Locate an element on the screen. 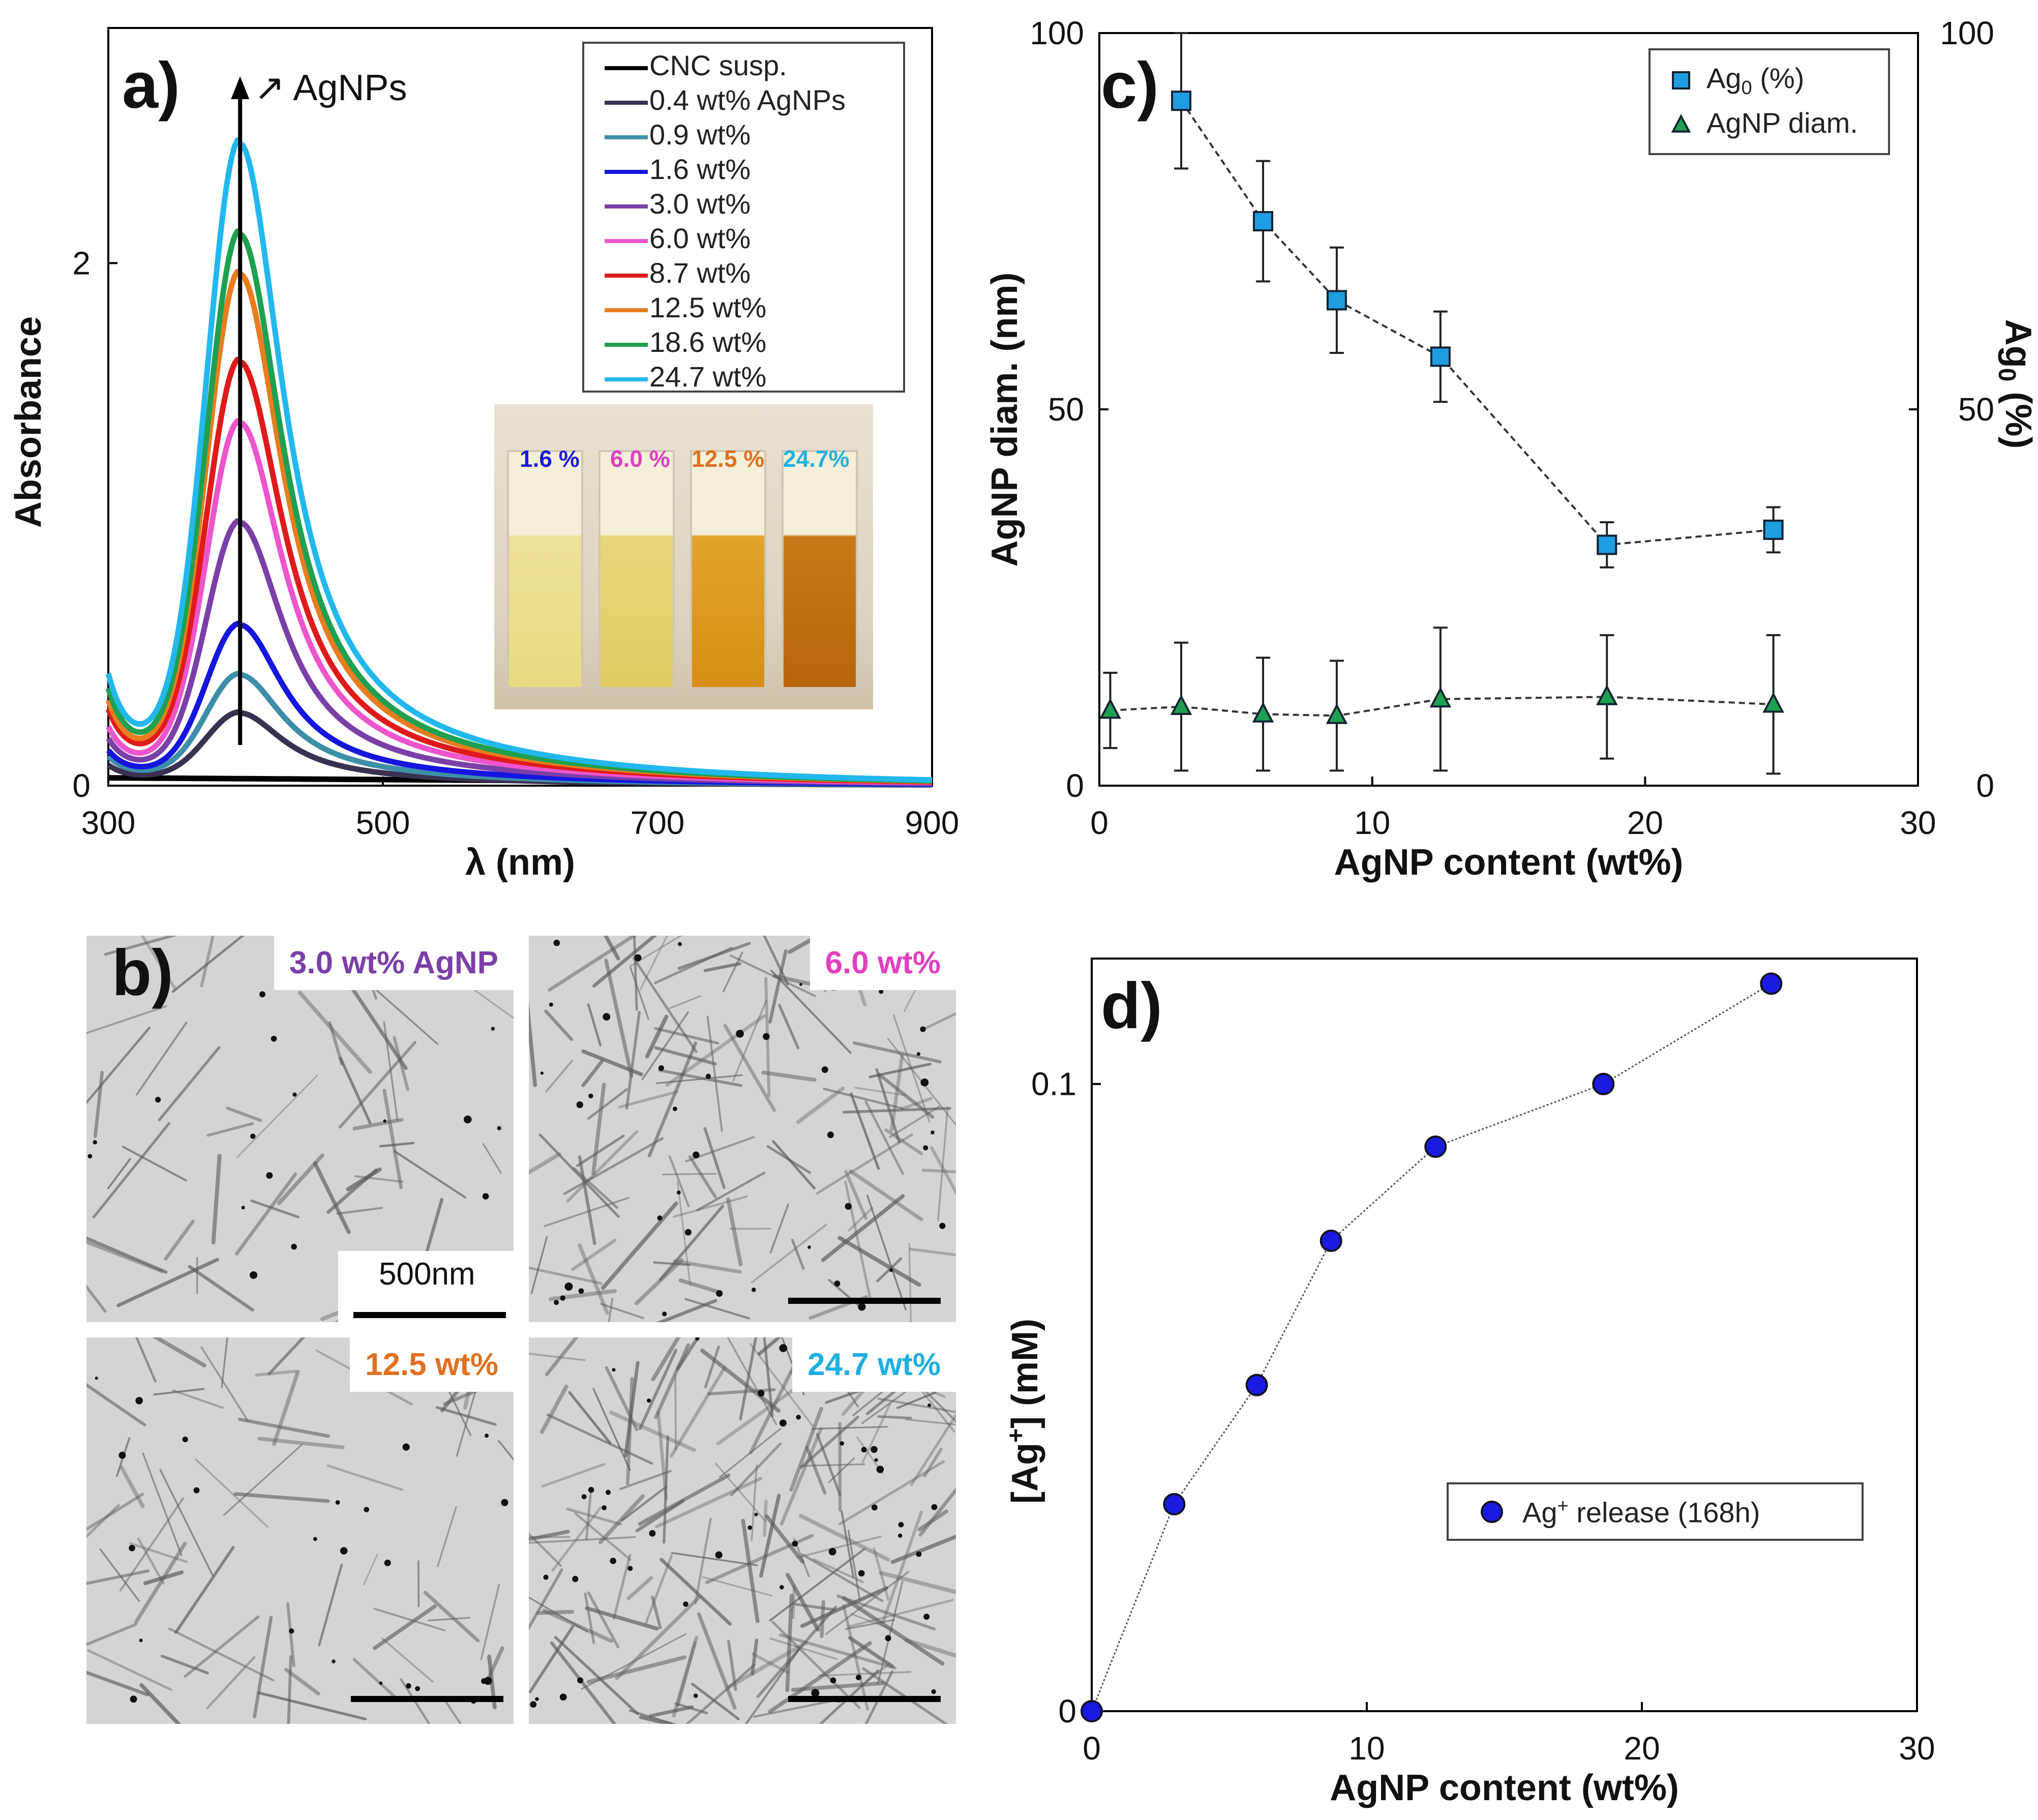 This screenshot has width=2038, height=1820. legend-label: 0.4 wt% AgNPs is located at coordinates (747, 100).